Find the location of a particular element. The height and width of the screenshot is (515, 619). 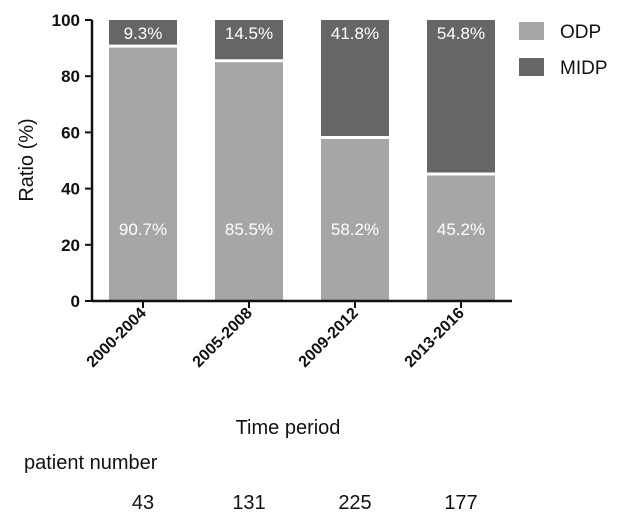

bar-midp-2005-2008 is located at coordinates (249, 40).